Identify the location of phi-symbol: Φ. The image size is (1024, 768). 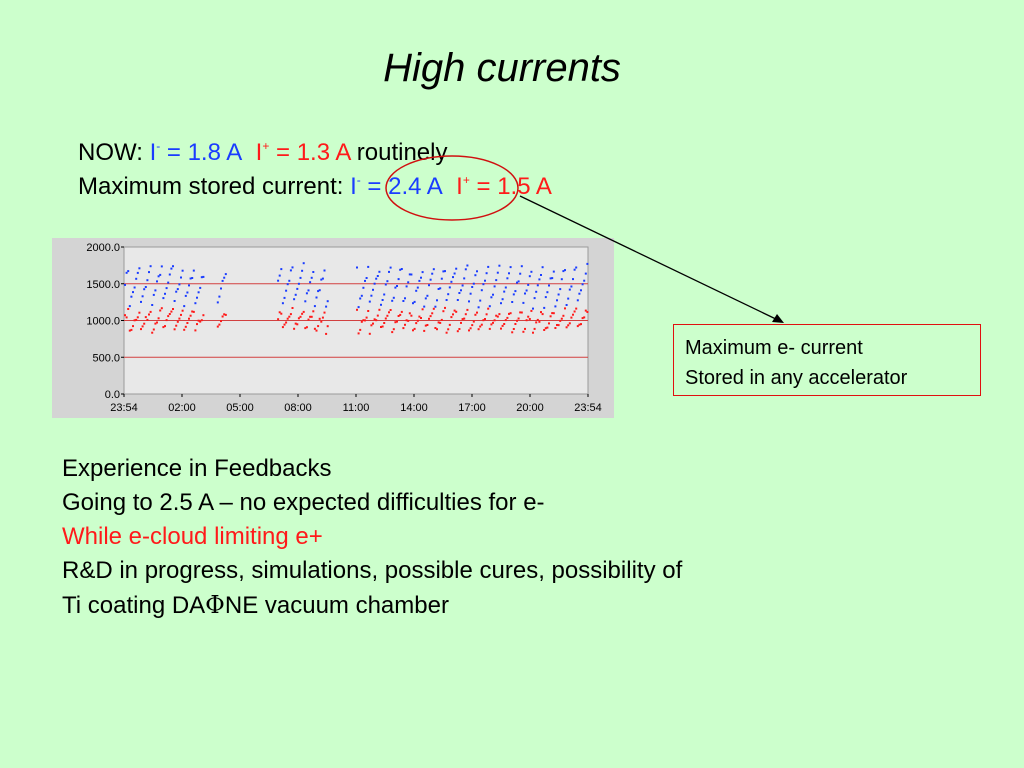
(215, 605).